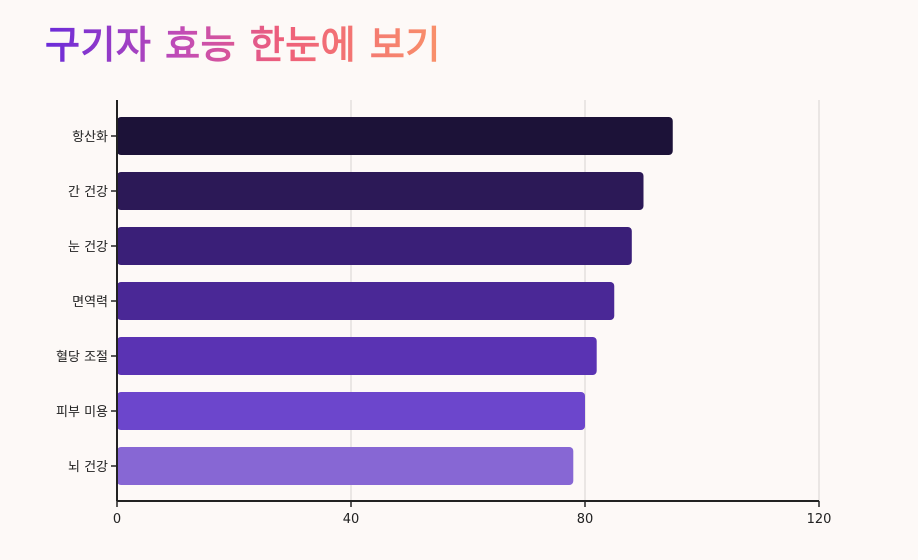  What do you see at coordinates (88, 192) in the screenshot?
I see `category-label: 간 건강` at bounding box center [88, 192].